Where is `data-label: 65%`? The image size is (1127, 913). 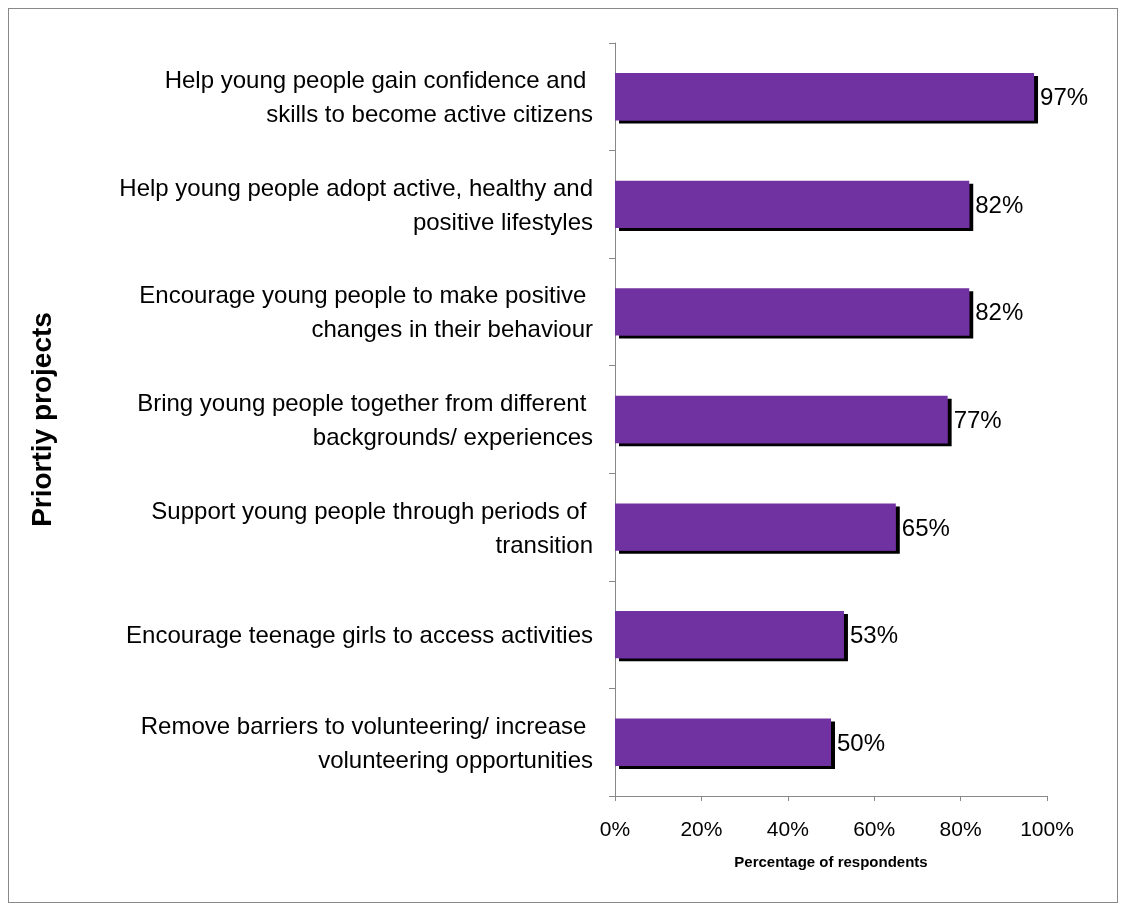
data-label: 65% is located at coordinates (925, 527).